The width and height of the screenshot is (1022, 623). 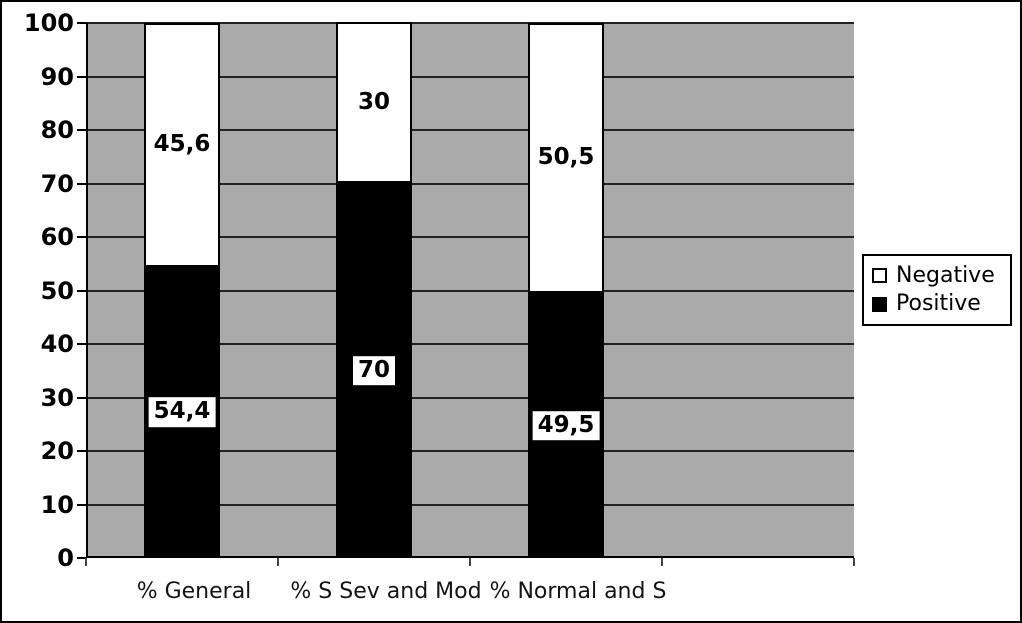 What do you see at coordinates (386, 591) in the screenshot?
I see `x-category-label-1: % S Sev and Mod` at bounding box center [386, 591].